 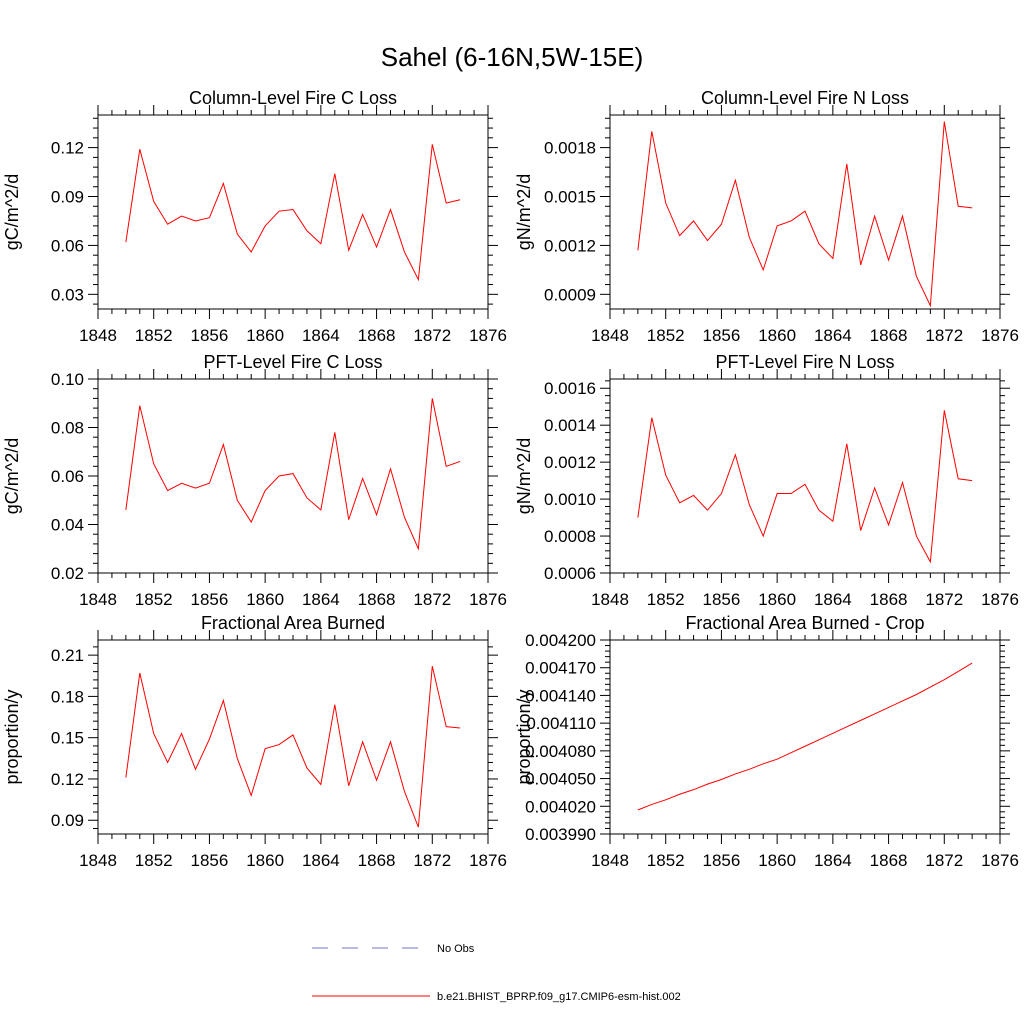 What do you see at coordinates (293, 623) in the screenshot?
I see `panel-title: Fractional Area Burned` at bounding box center [293, 623].